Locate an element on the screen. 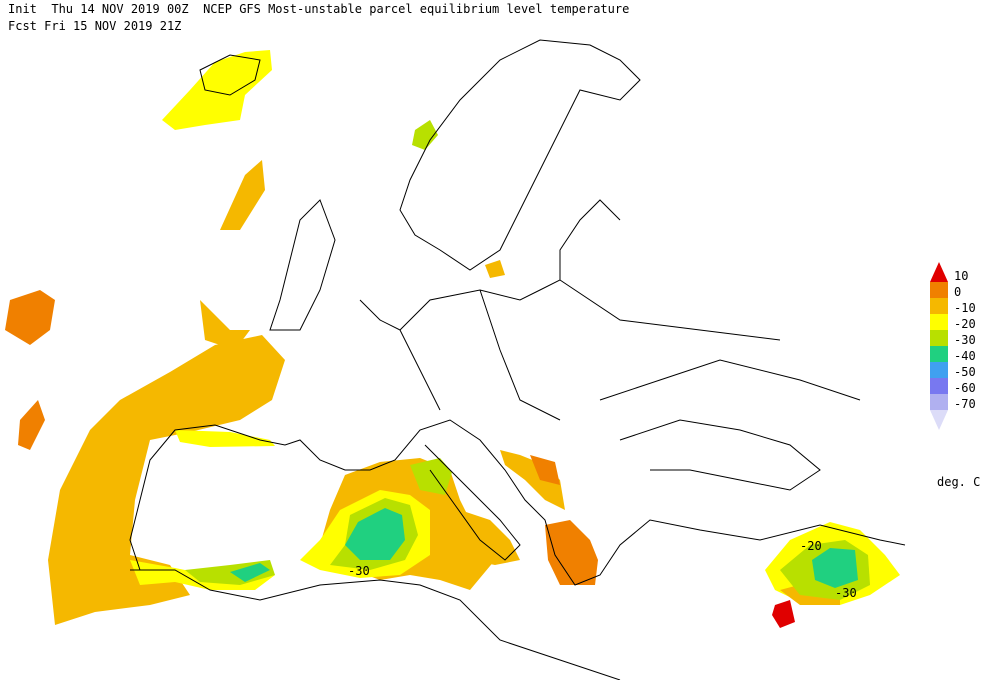 This screenshot has width=1000, height=680. legend-label: -20 is located at coordinates (965, 324).